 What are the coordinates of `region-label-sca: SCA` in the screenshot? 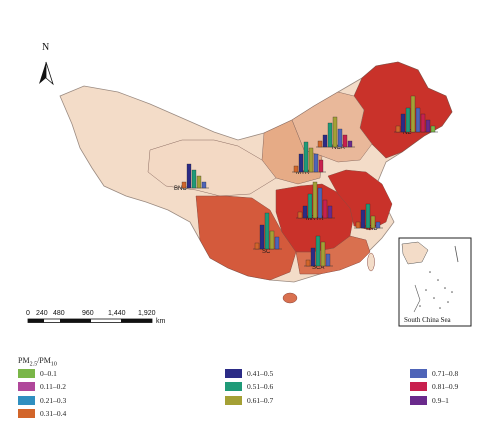 It's located at (318, 268).